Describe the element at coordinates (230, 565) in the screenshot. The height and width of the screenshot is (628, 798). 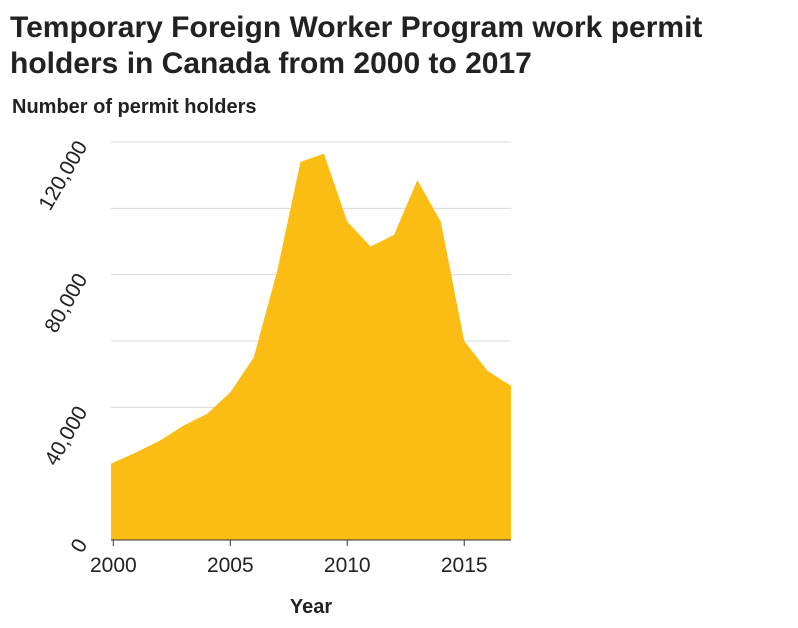
I see `x-tick-label-1: 2005` at that location.